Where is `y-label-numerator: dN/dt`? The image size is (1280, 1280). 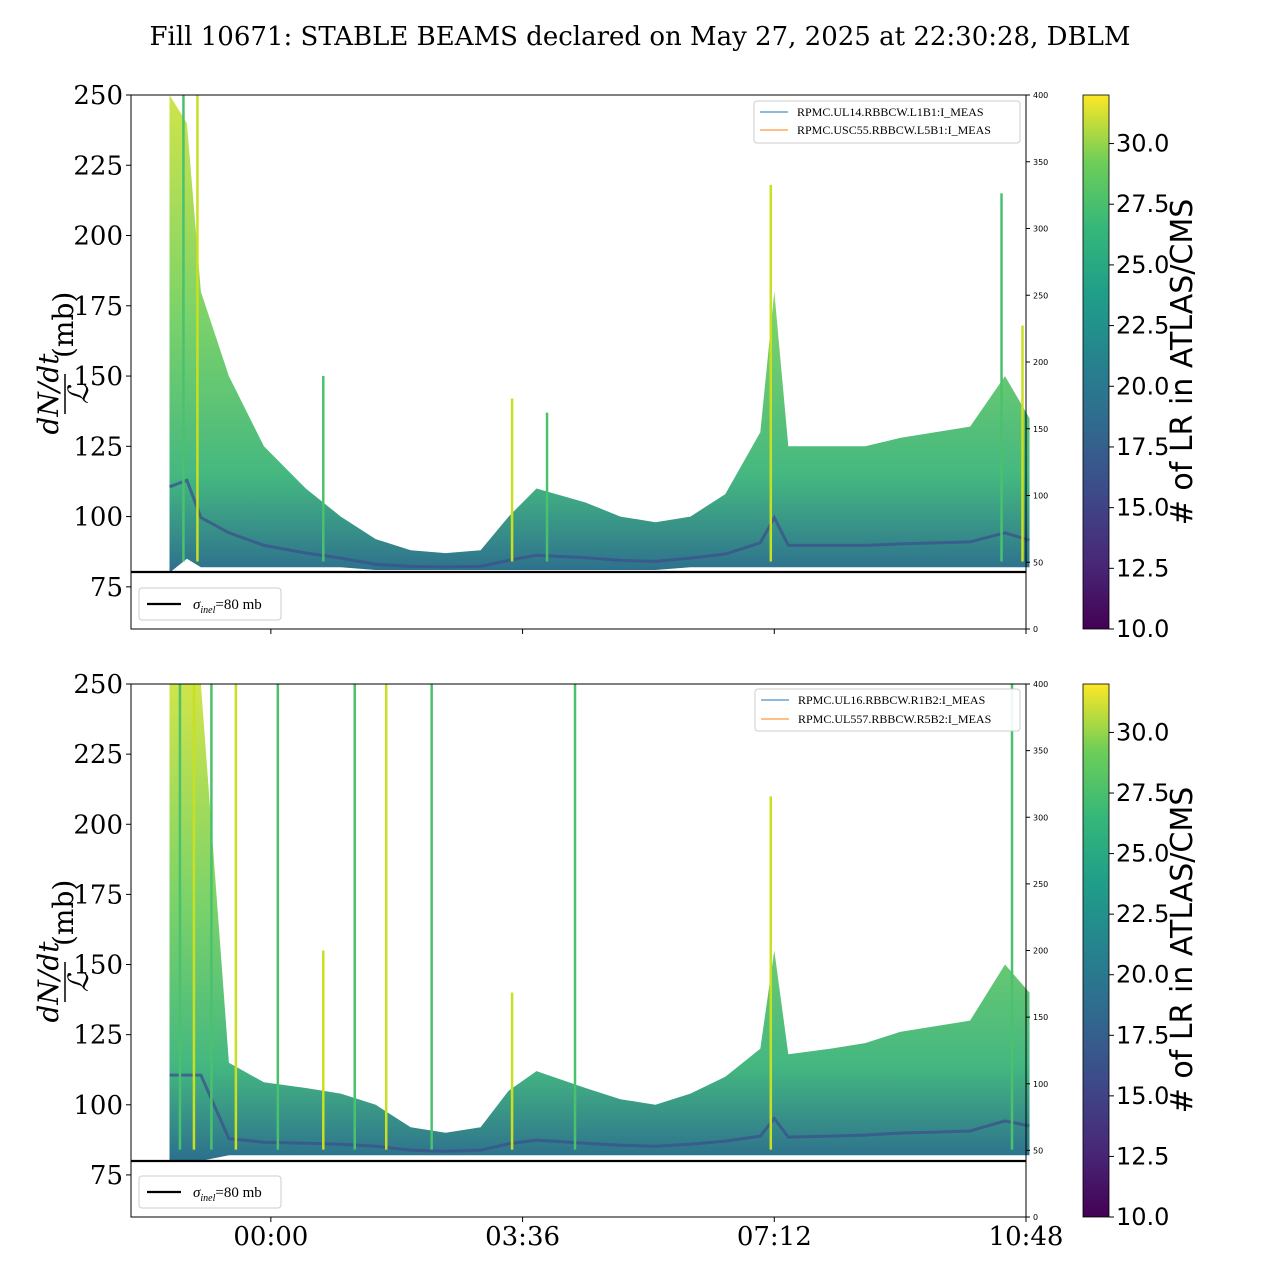
y-label-numerator: dN/dt is located at coordinates (48, 394).